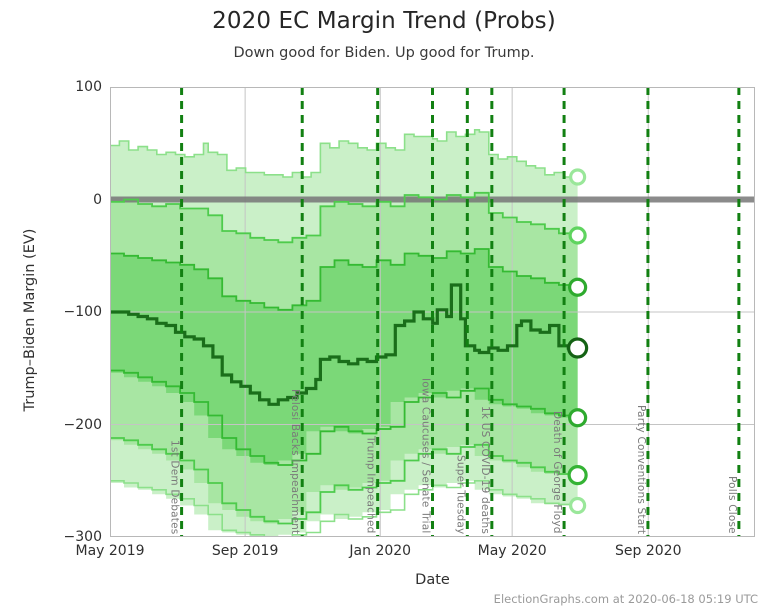 The height and width of the screenshot is (613, 768). I want to click on event-label: Super Tuesday, so click(460, 494).